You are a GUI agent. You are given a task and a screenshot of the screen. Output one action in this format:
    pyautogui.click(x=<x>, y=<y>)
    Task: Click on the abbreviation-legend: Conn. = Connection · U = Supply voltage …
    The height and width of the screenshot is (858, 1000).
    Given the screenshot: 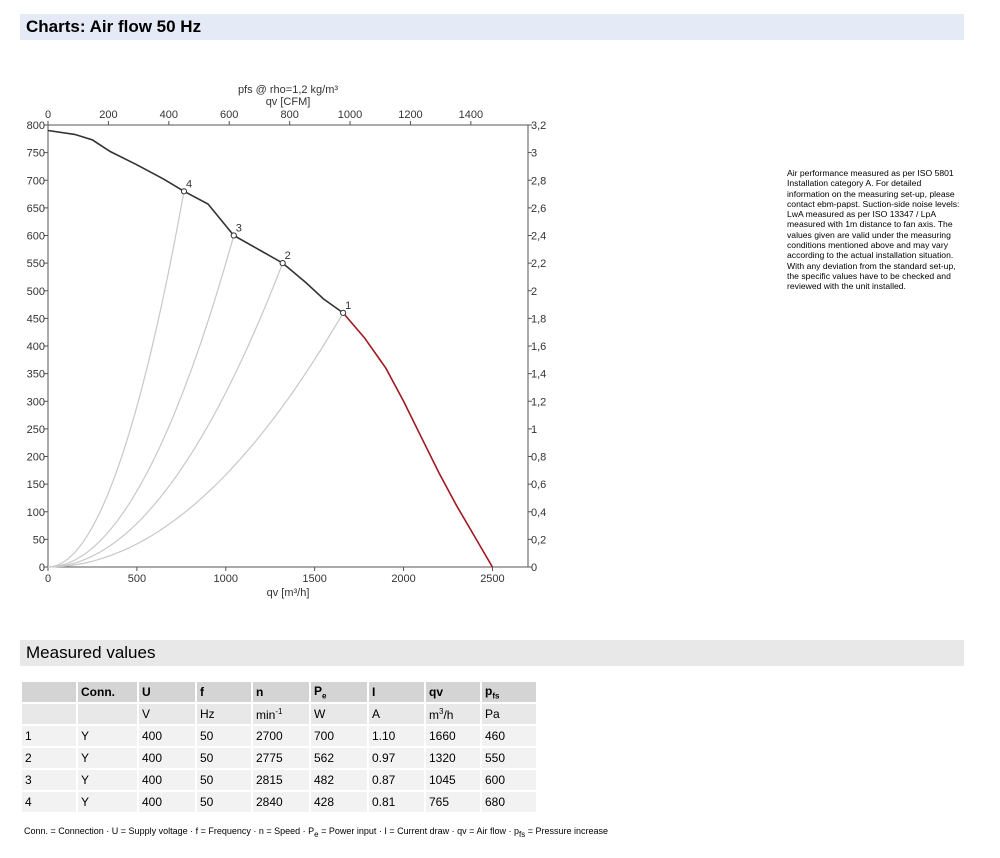 What is the action you would take?
    pyautogui.click(x=316, y=832)
    